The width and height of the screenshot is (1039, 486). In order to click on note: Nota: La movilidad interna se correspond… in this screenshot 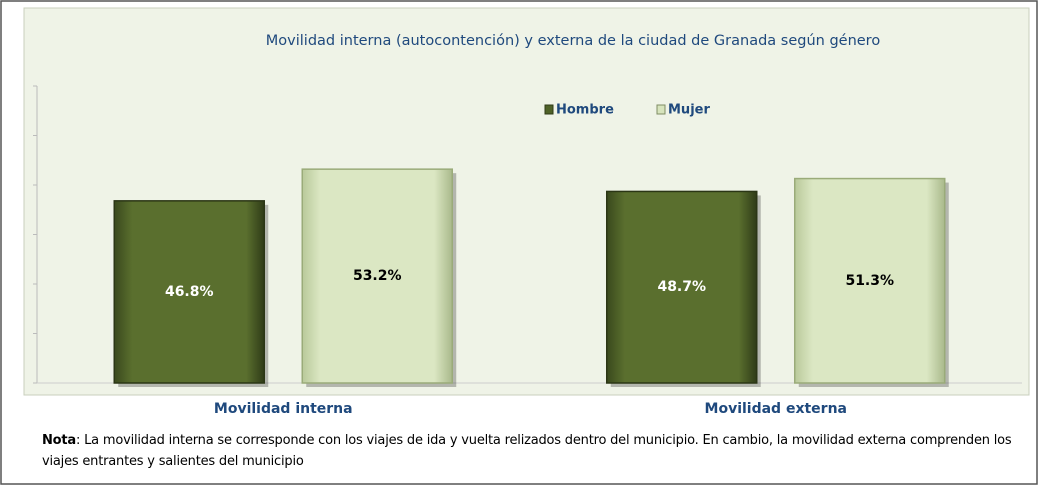, I will do `click(534, 451)`.